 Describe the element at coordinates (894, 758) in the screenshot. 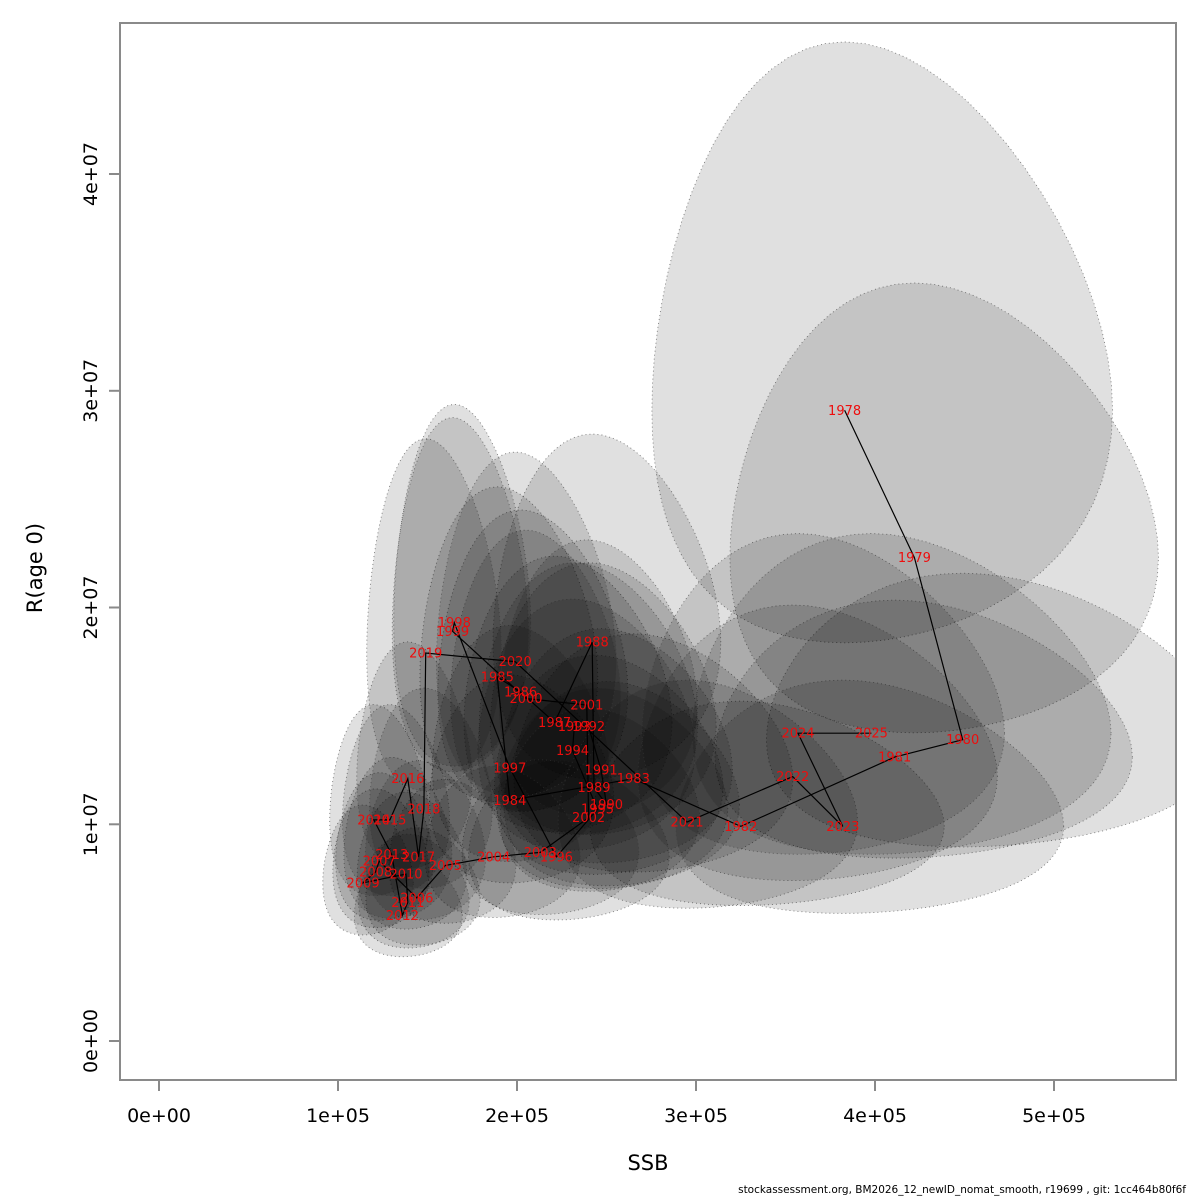

I see `year-label-1981: 1981` at that location.